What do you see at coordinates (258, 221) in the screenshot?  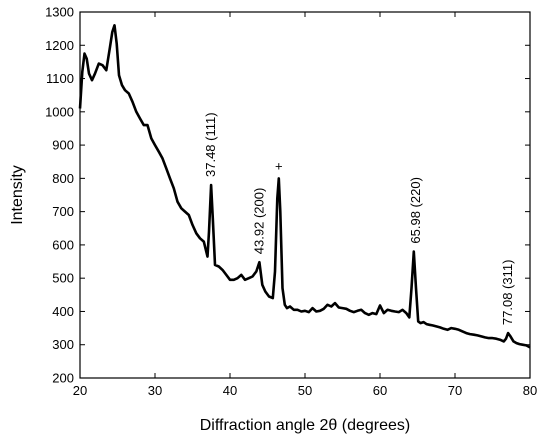 I see `peak-label: 43.92 (200)` at bounding box center [258, 221].